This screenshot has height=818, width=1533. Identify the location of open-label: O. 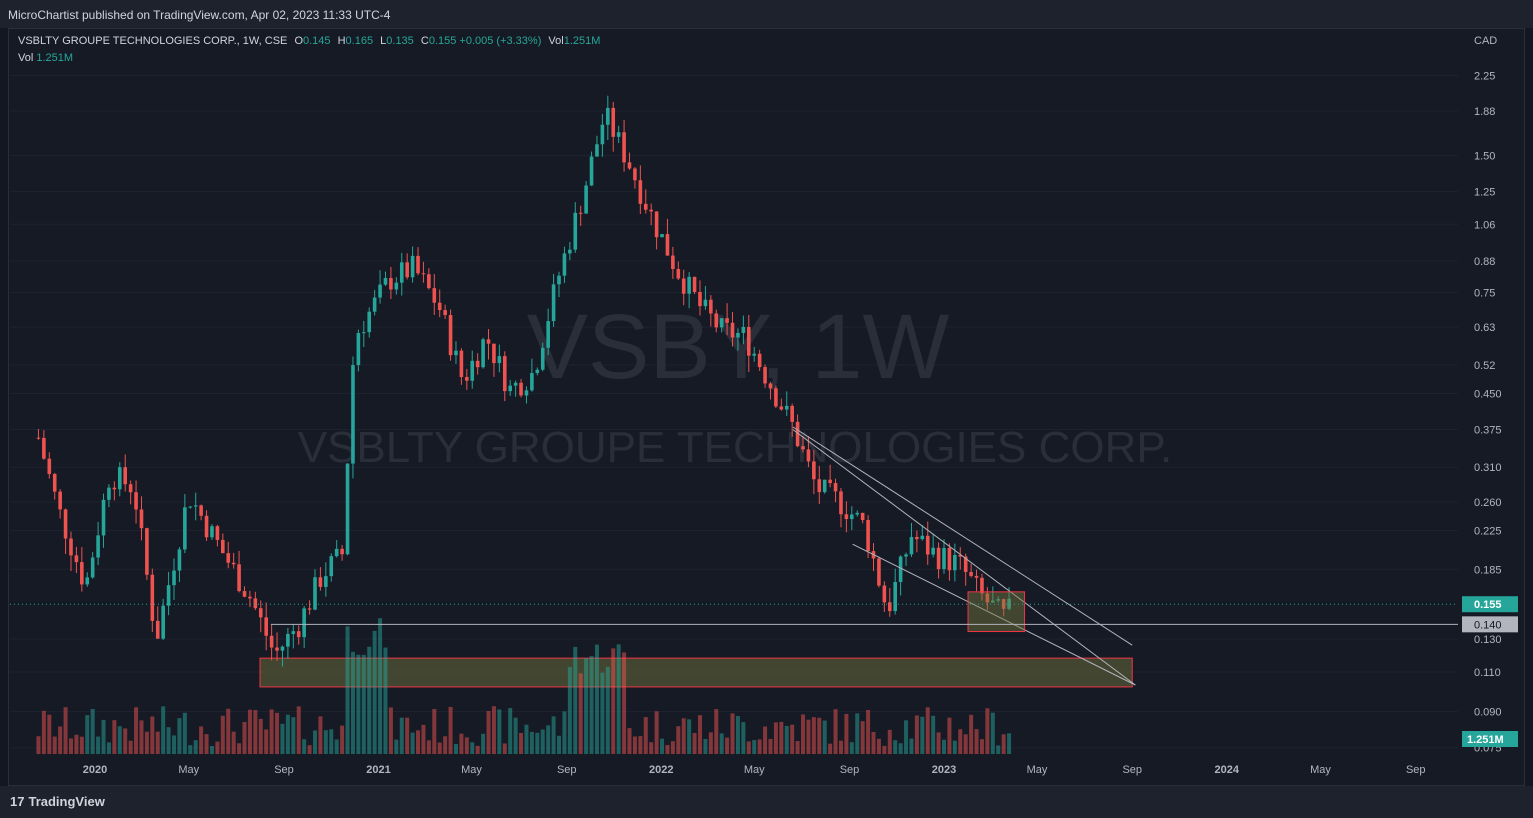
(298, 41).